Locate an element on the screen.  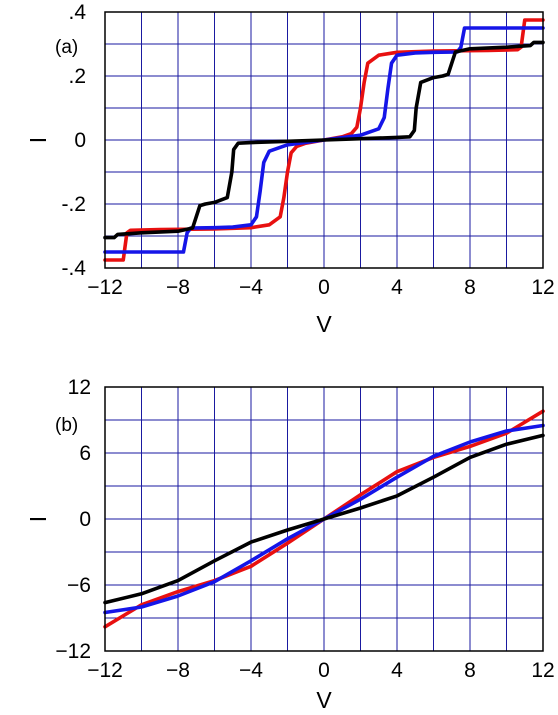
y-tick-label: −6 is located at coordinates (79, 585).